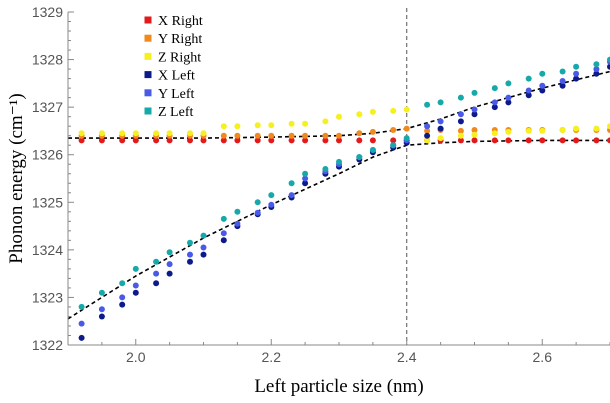  I want to click on y-tick-label: 1326, so click(47, 155).